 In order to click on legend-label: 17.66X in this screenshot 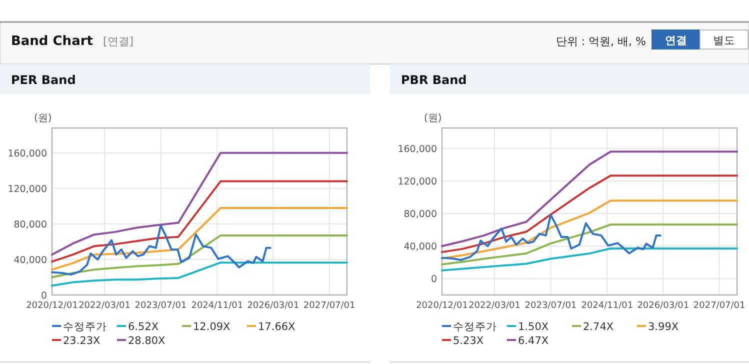, I will do `click(277, 327)`.